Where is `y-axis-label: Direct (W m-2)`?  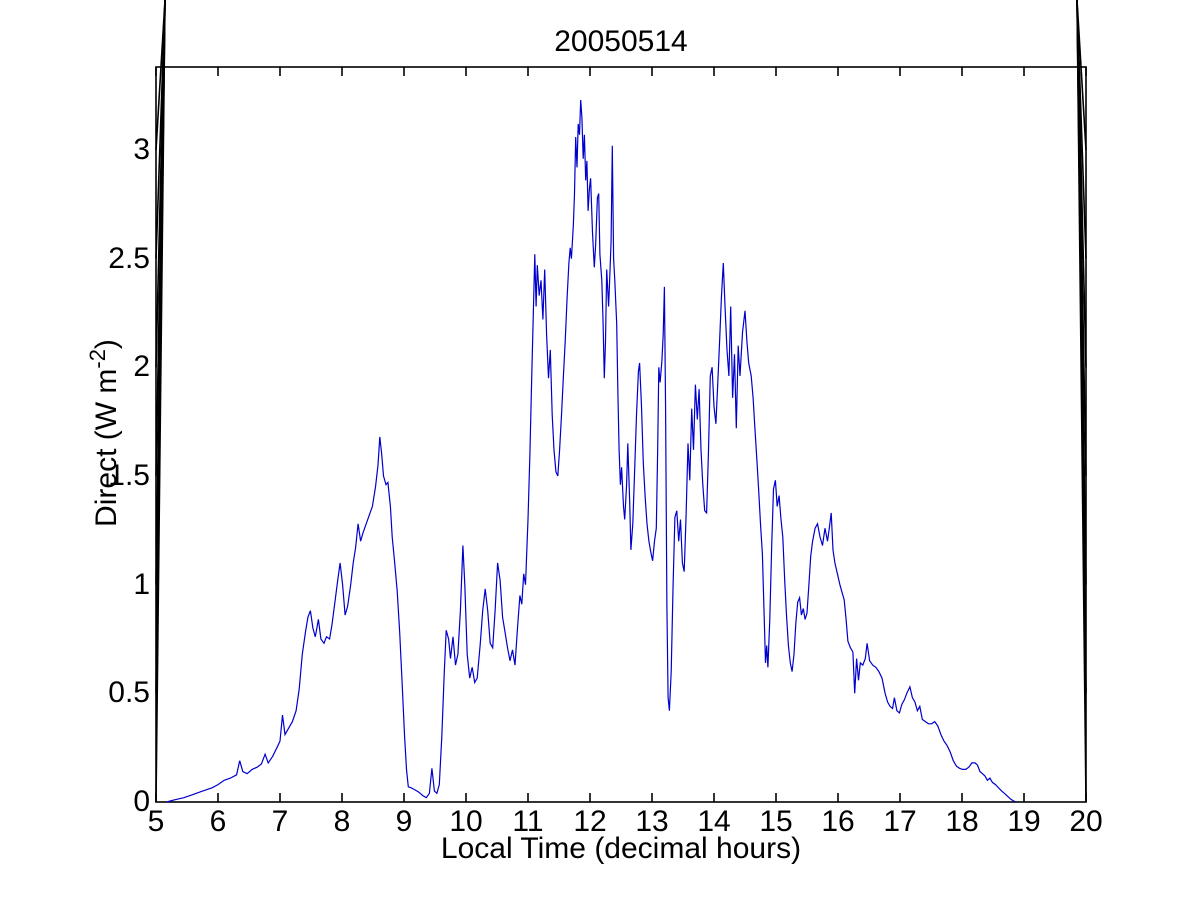 y-axis-label: Direct (W m-2) is located at coordinates (102, 433).